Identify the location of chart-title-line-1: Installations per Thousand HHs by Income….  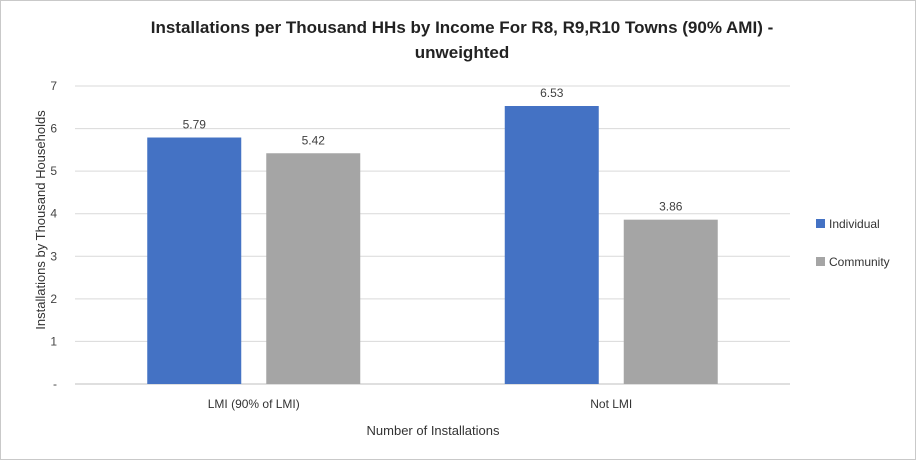
(462, 27).